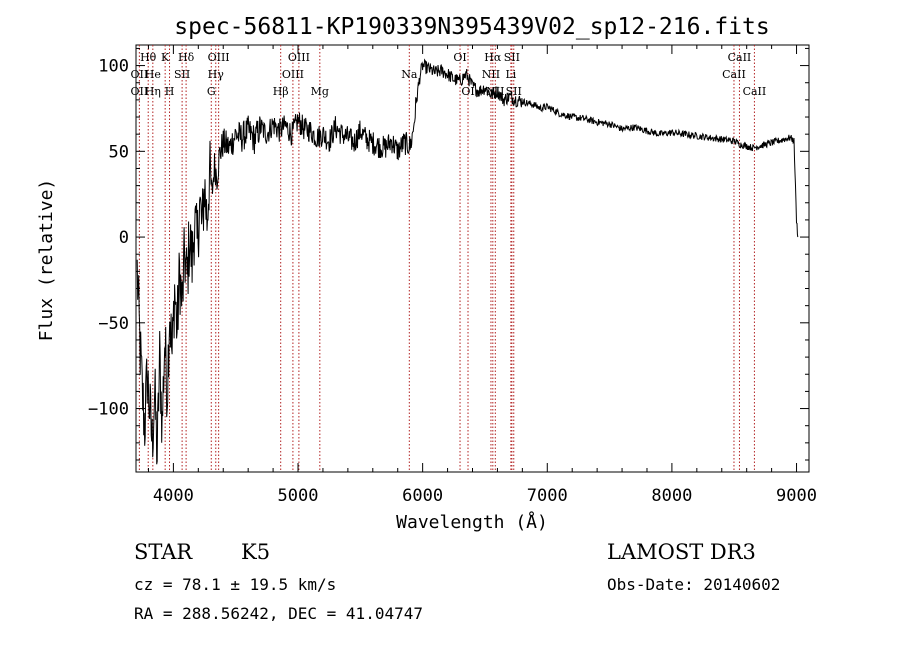  Describe the element at coordinates (235, 584) in the screenshot. I see `redshift-velocity: cz = 78.1 ± 19.5 km/s` at that location.